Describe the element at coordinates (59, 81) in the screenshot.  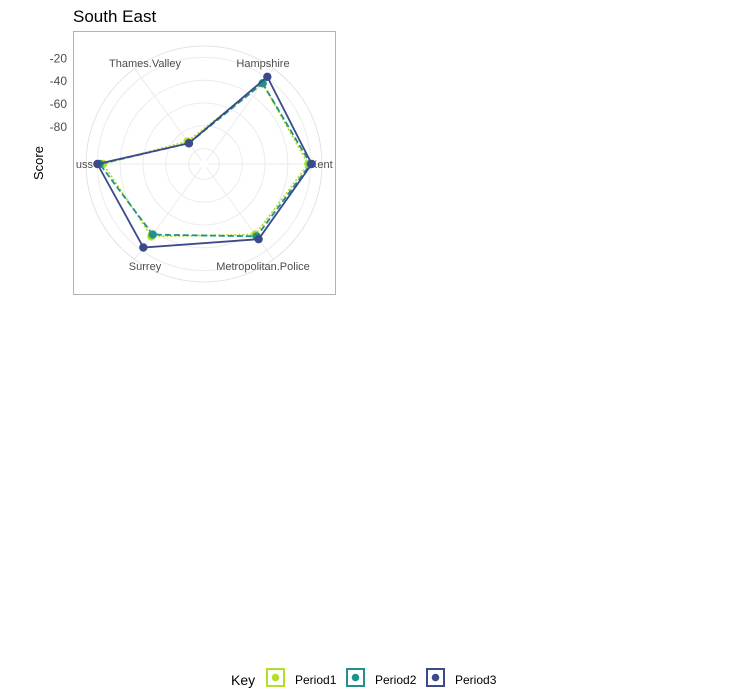
I see `radial-tick-label: -40` at that location.